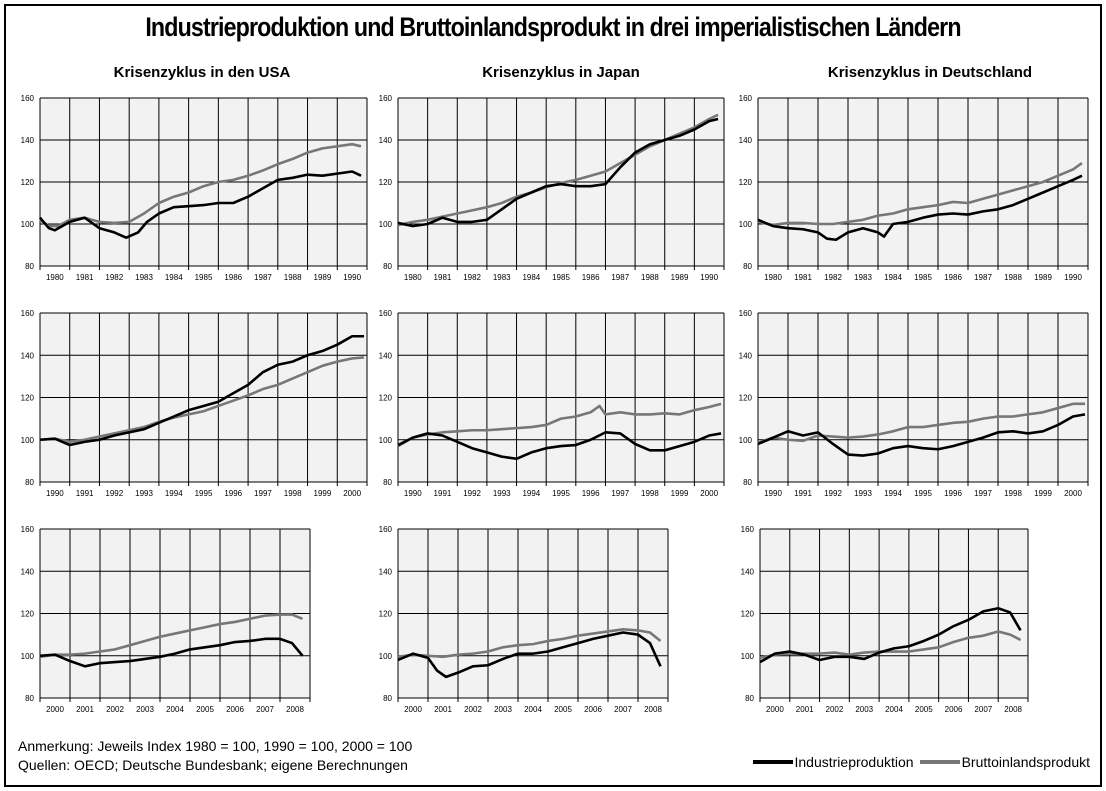 This screenshot has height=791, width=1106. What do you see at coordinates (293, 493) in the screenshot?
I see `x-tick-label: 1998` at bounding box center [293, 493].